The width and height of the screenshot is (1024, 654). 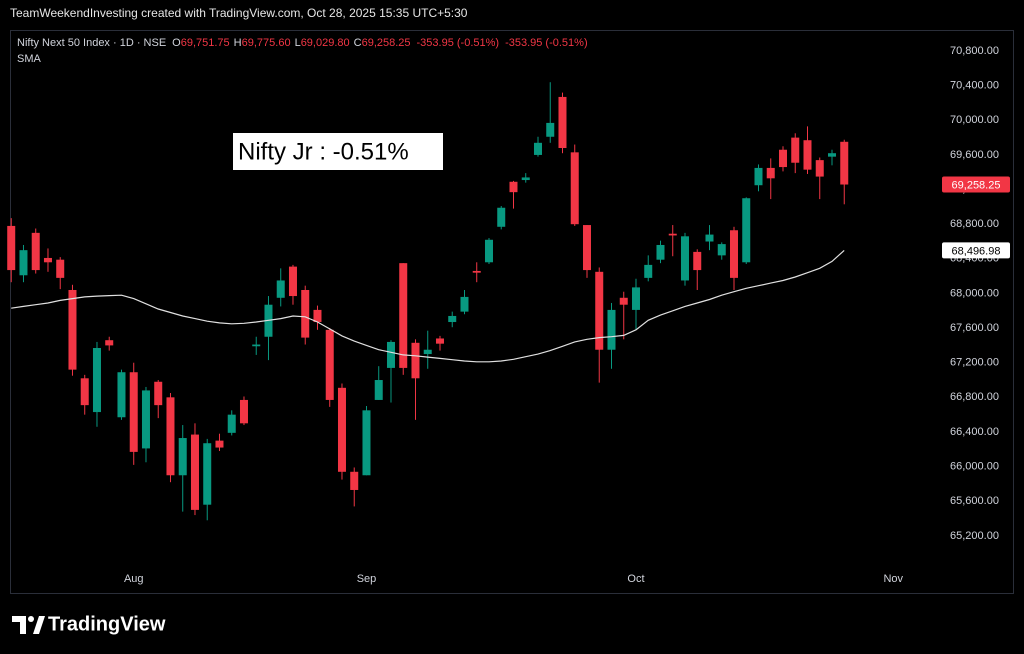 I want to click on y-tick-label: 66,800.00, so click(x=974, y=397).